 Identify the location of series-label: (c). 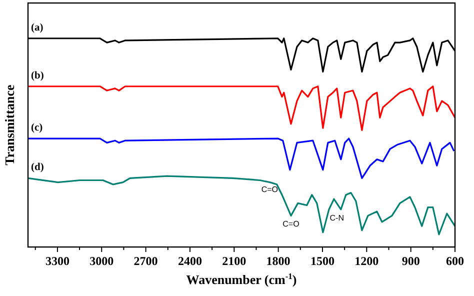
(37, 128).